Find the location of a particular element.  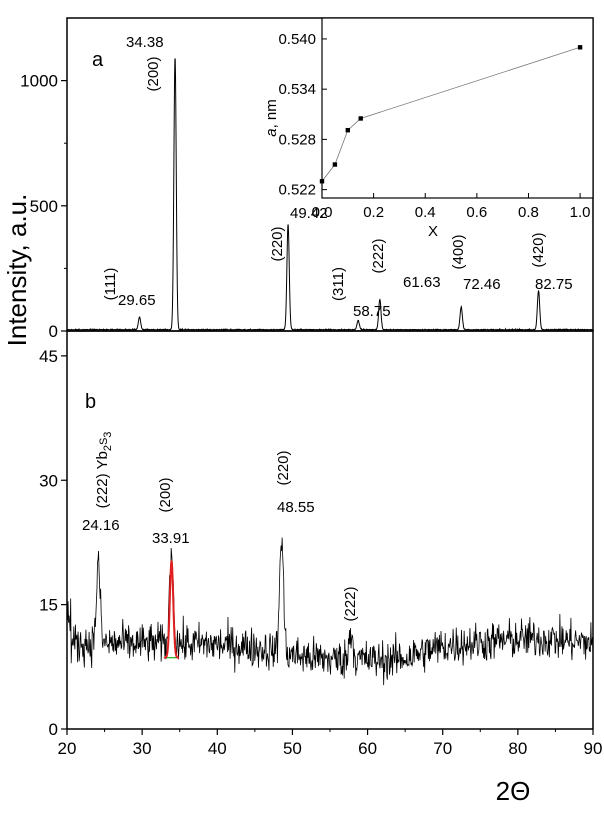

panel-b-x-tick-label: 30 is located at coordinates (142, 748).